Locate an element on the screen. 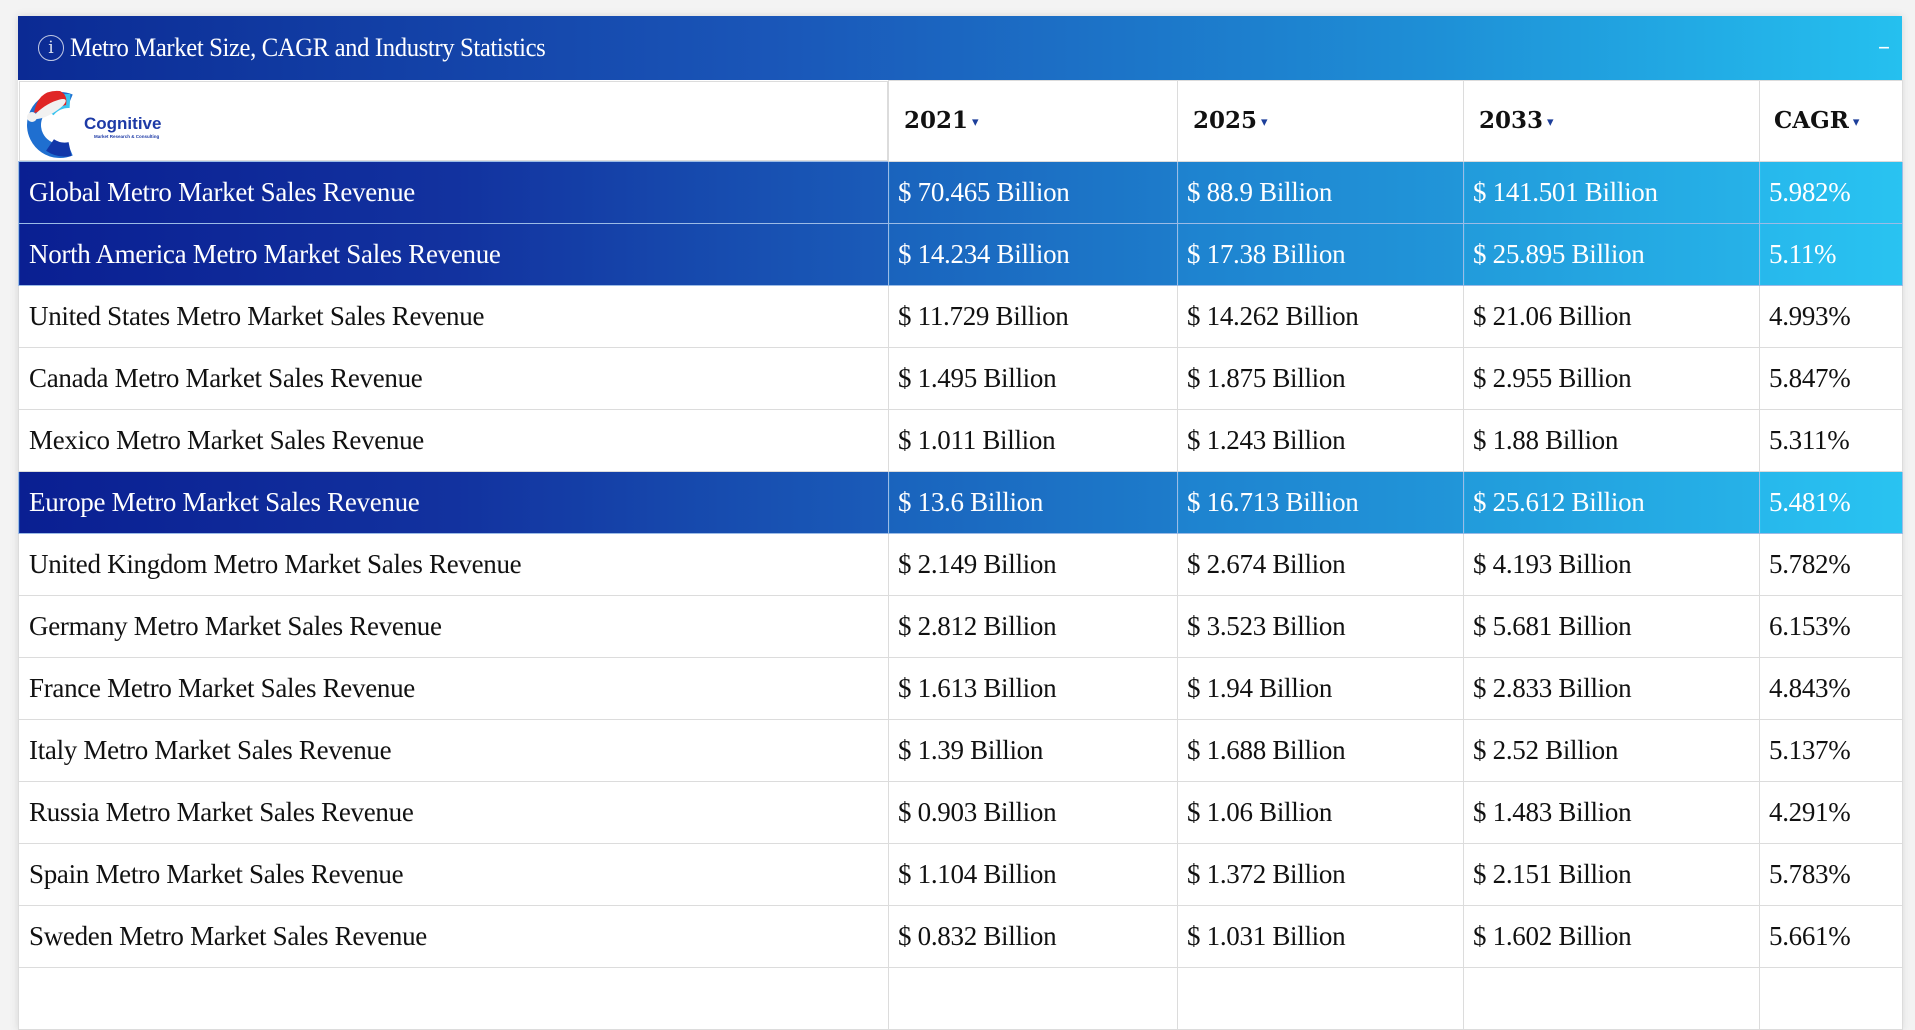 The height and width of the screenshot is (1030, 1915). value-2025: $ 16.713 Billion is located at coordinates (1320, 502).